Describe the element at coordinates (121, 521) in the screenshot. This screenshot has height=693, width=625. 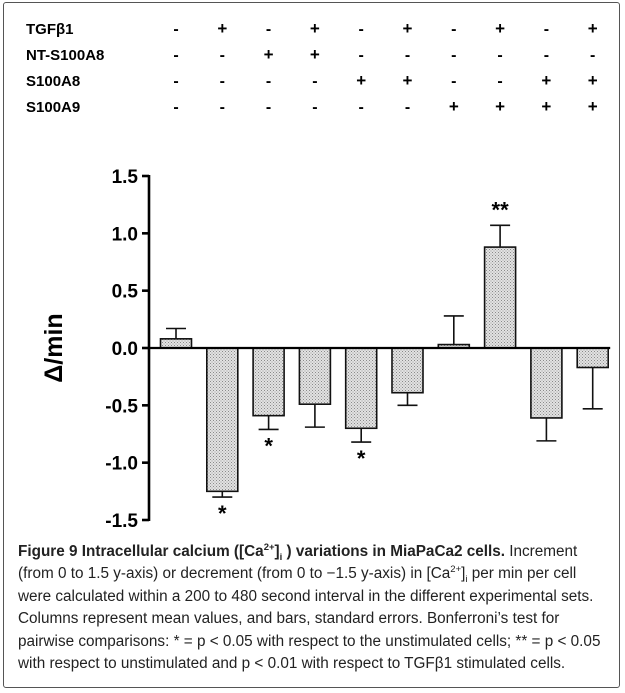
I see `y-tick-label: -1.5` at that location.